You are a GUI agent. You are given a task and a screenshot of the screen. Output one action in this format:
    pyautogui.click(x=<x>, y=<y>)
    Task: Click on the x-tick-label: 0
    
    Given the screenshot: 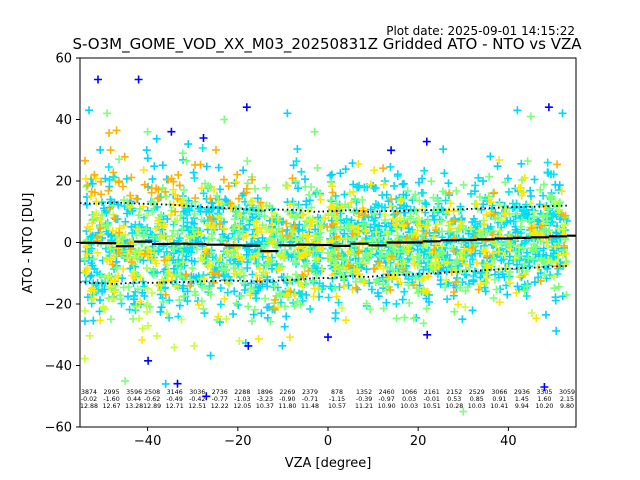 What is the action you would take?
    pyautogui.click(x=328, y=441)
    